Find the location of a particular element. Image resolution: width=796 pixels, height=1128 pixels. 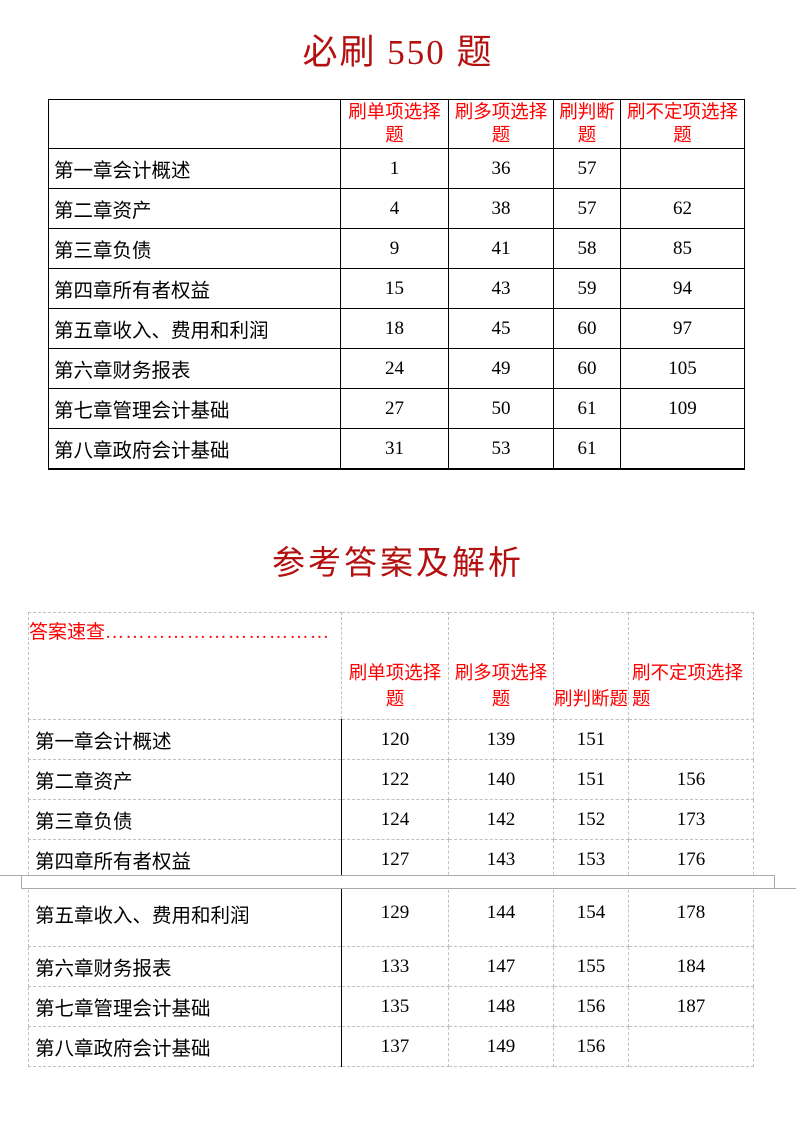

page-multi: 36 is located at coordinates (501, 168).